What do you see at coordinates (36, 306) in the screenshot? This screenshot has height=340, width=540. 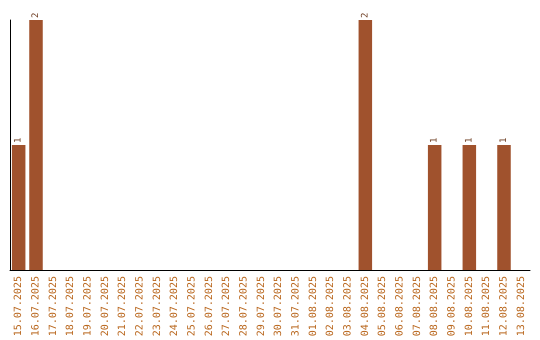 I see `x-tick-label: 16.07.2025` at bounding box center [36, 306].